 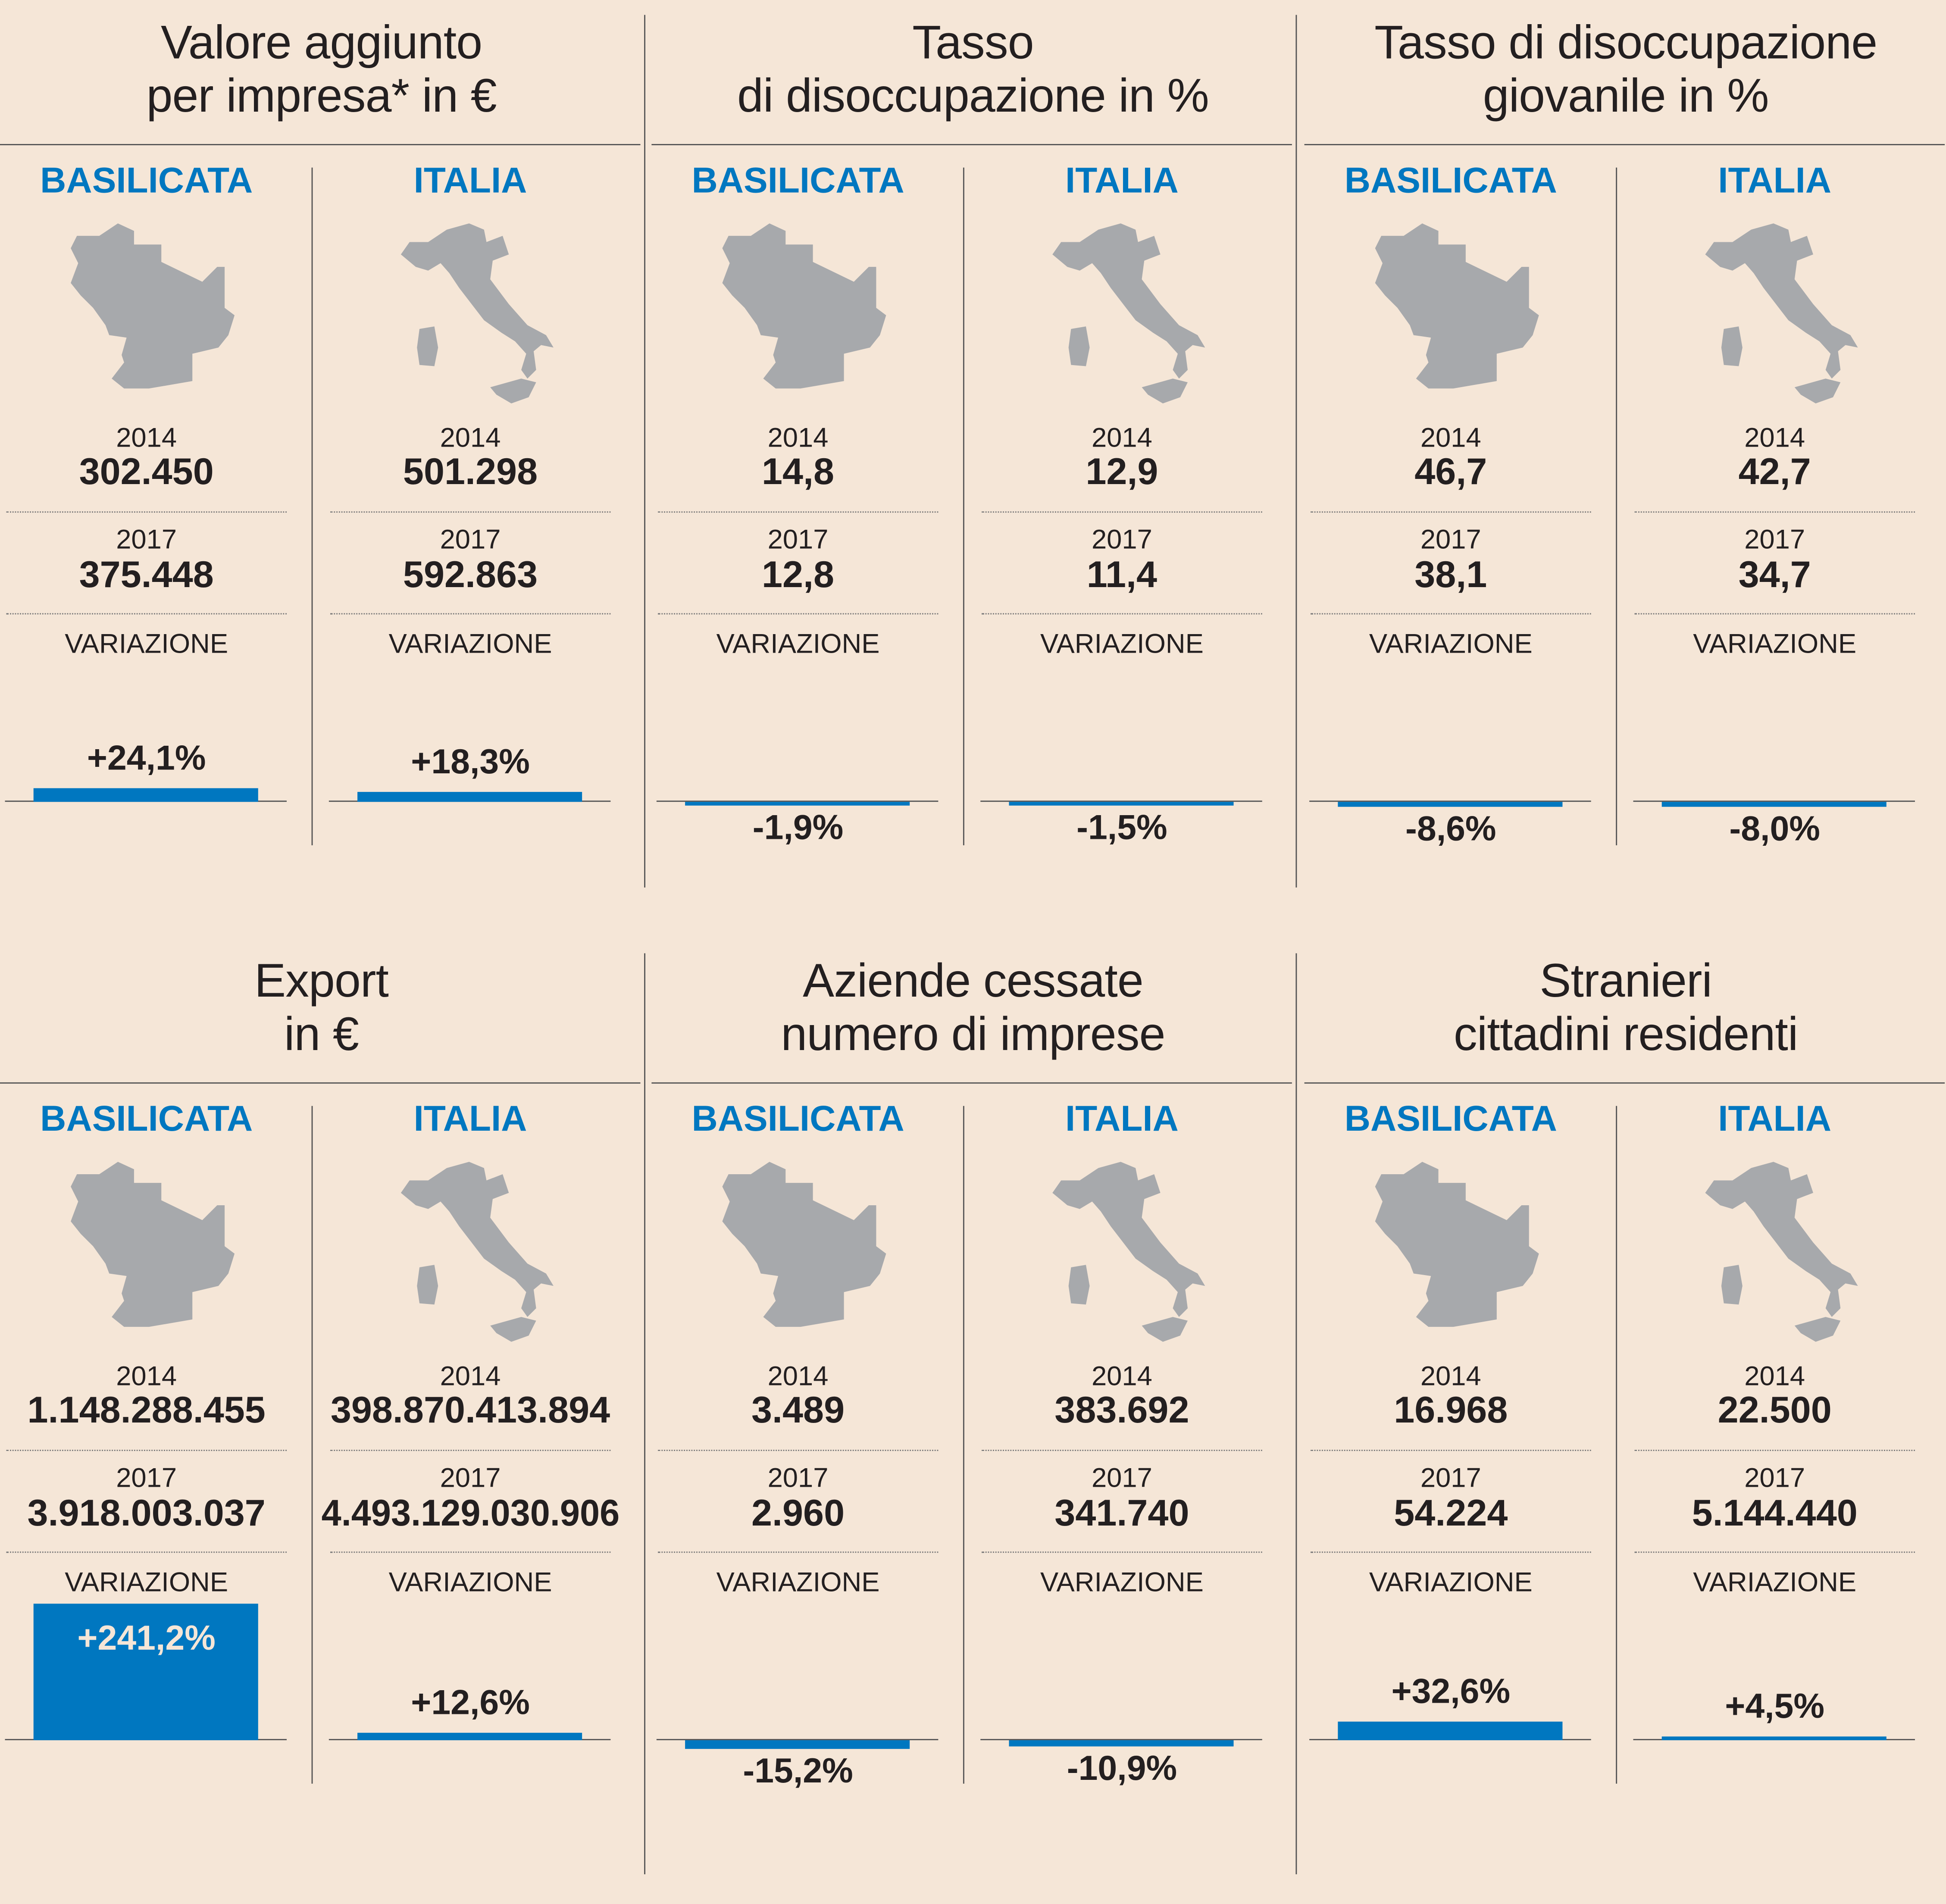 I want to click on variation-value: -8,0%, so click(x=1774, y=828).